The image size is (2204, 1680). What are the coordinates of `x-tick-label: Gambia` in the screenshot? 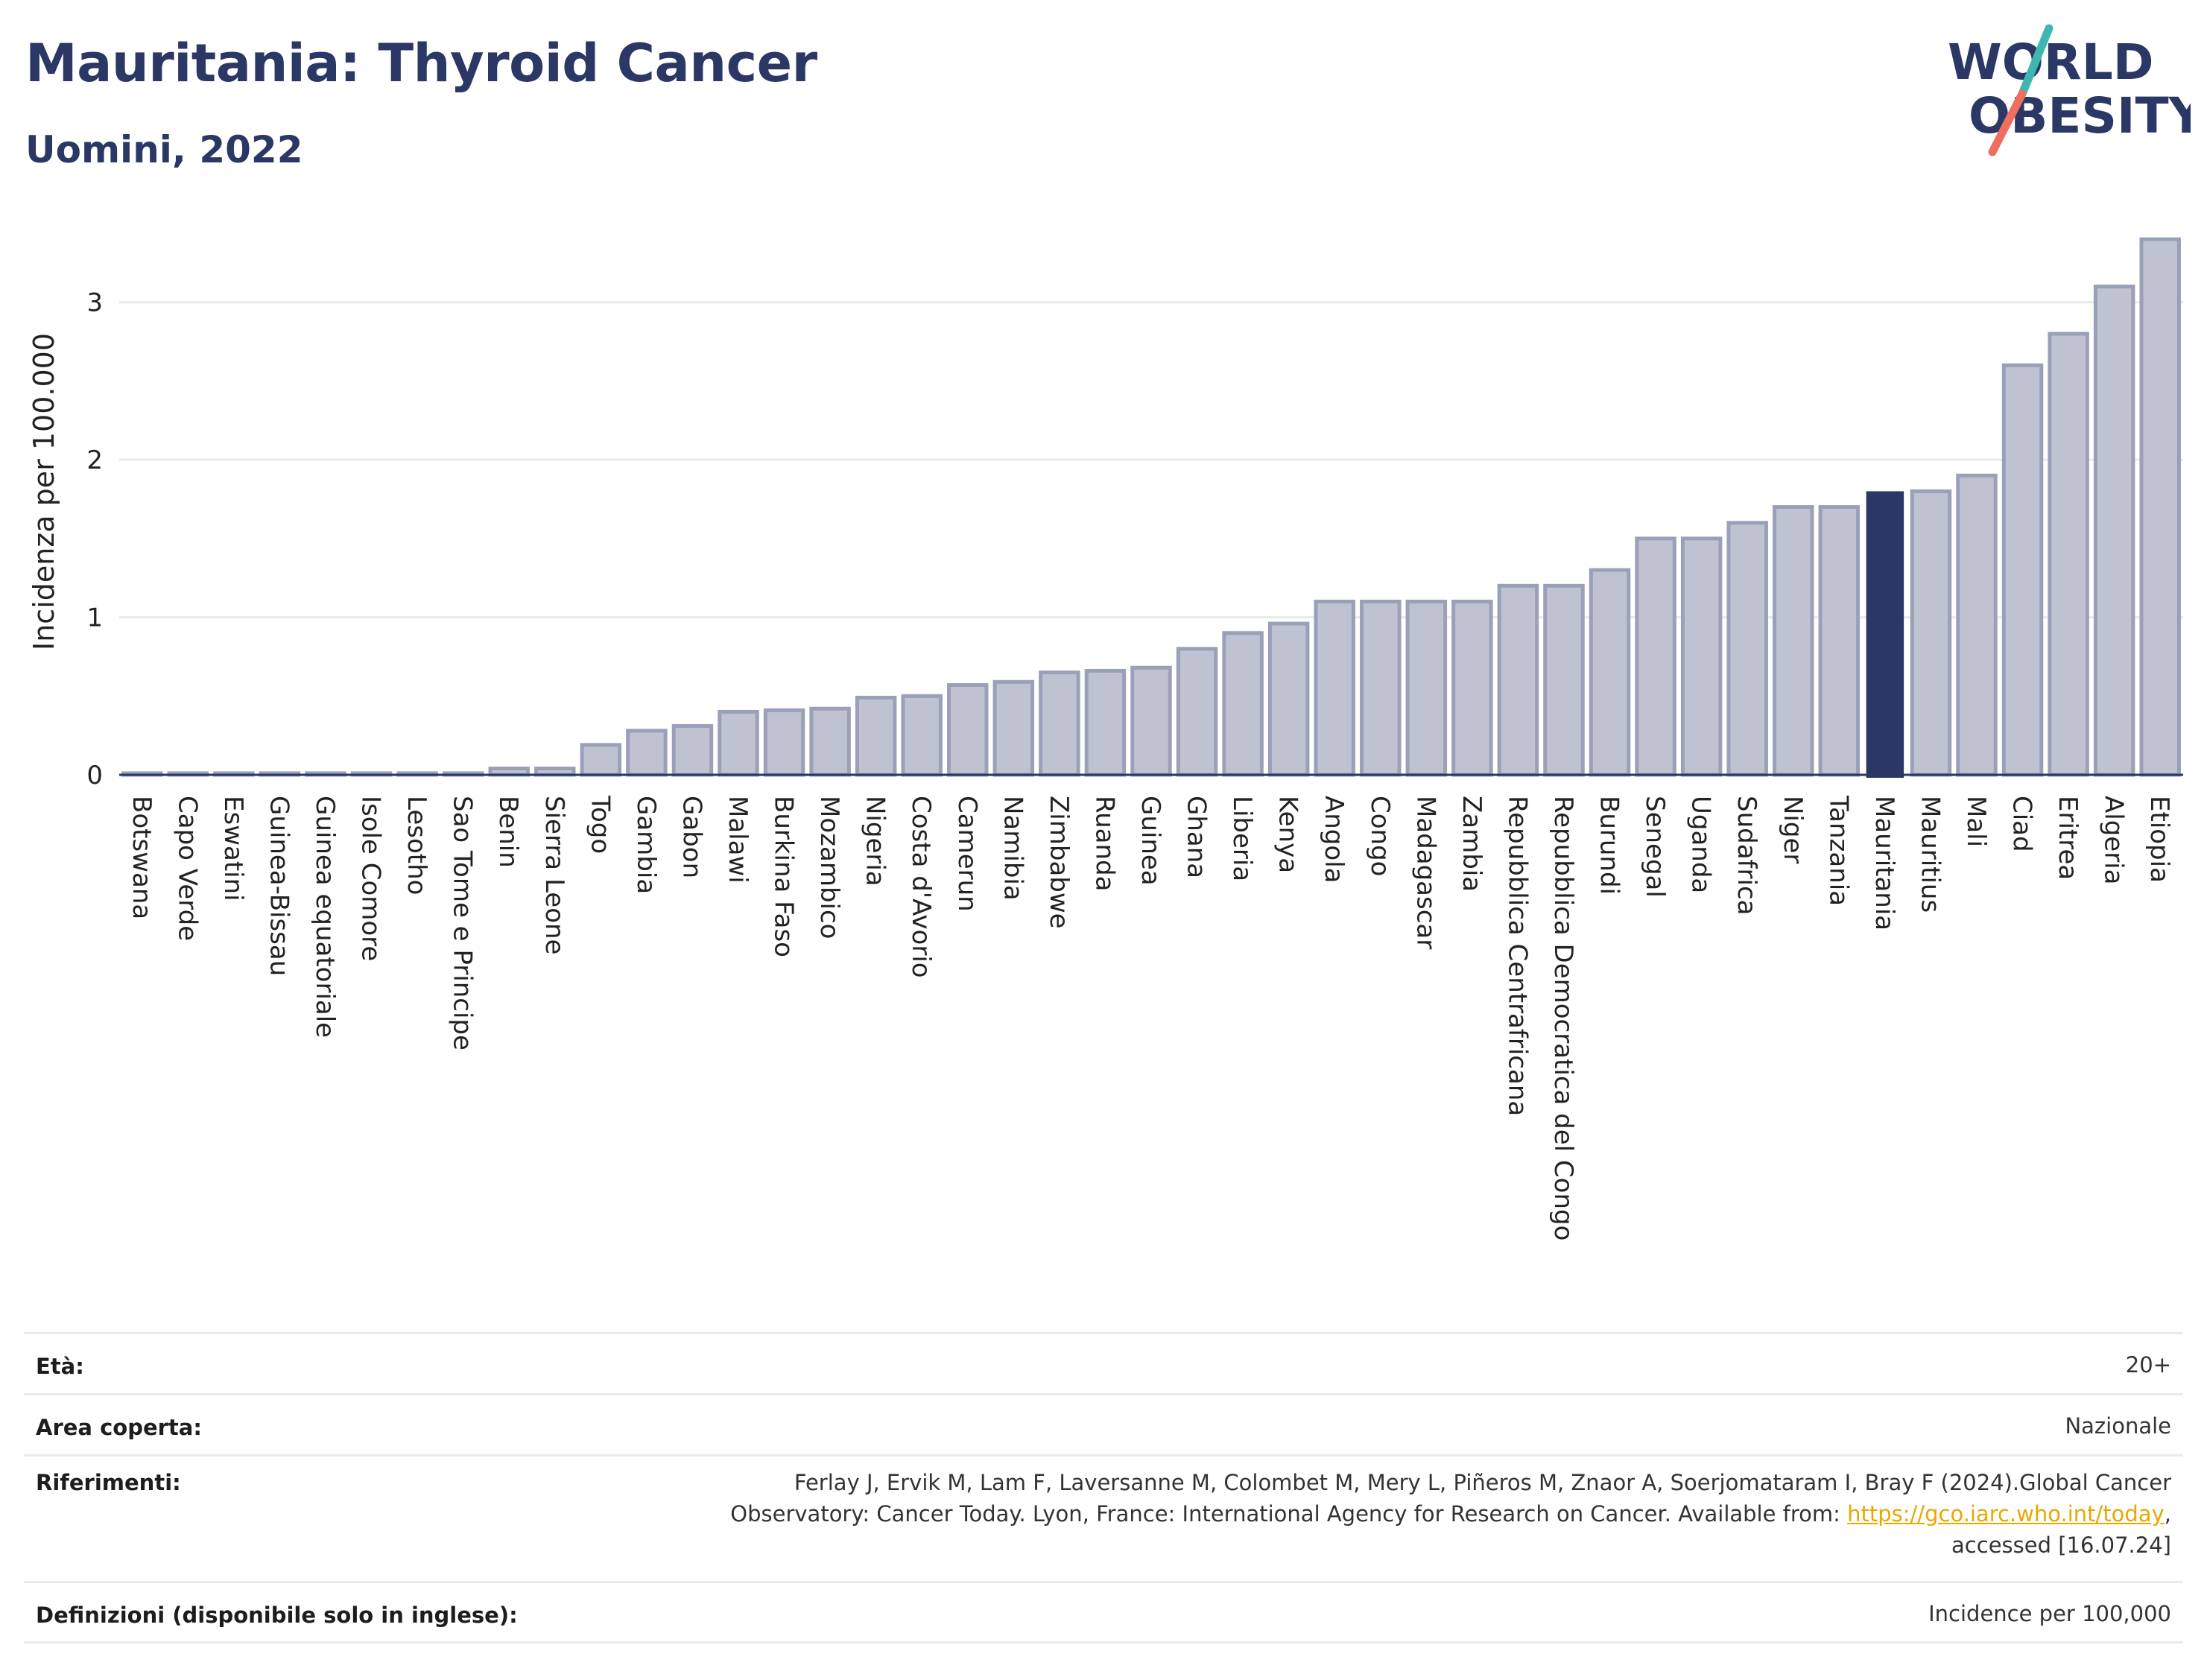 It's located at (646, 845).